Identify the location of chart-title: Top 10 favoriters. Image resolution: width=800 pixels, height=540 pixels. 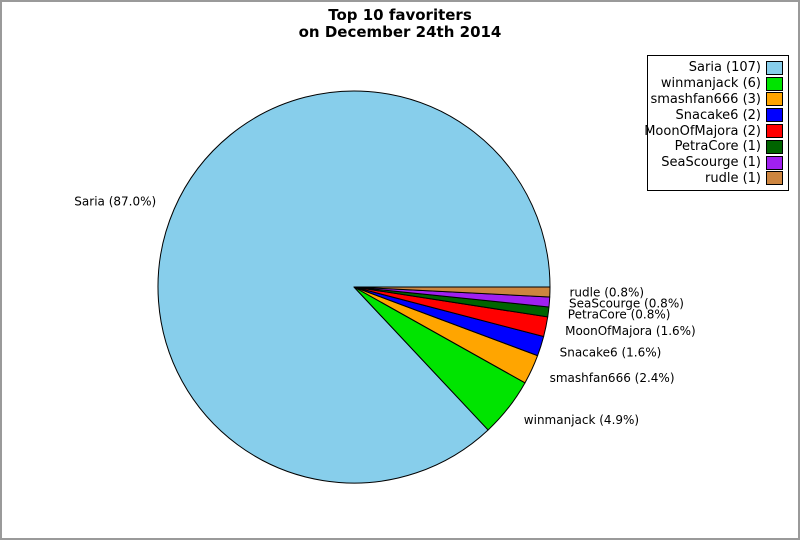
(400, 15).